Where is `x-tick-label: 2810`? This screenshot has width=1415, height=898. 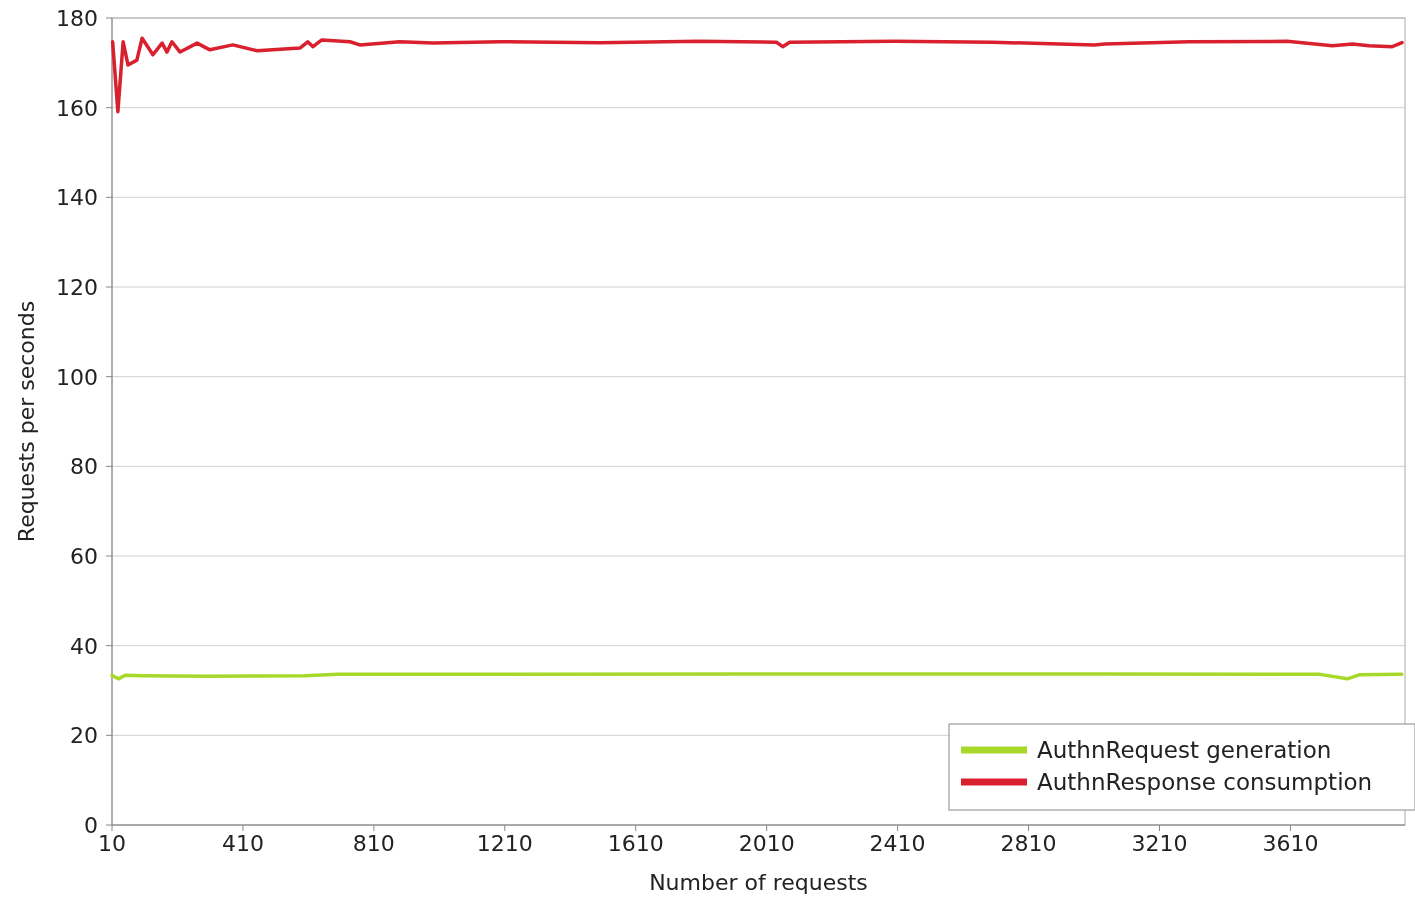
x-tick-label: 2810 is located at coordinates (1028, 843).